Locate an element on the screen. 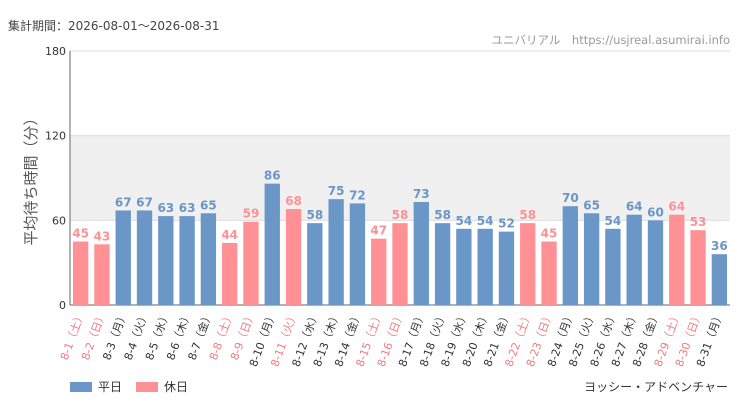 This screenshot has height=410, width=750. data-label: 43 is located at coordinates (102, 236).